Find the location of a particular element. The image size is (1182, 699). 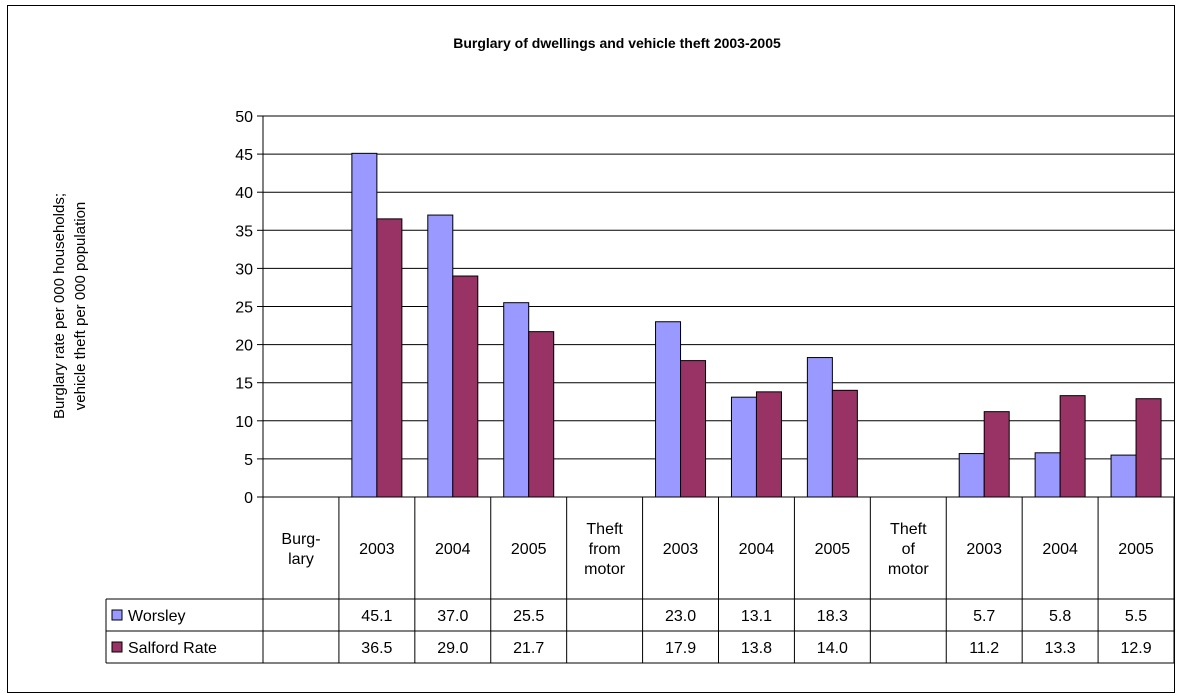

x-tick-label: of is located at coordinates (909, 549).